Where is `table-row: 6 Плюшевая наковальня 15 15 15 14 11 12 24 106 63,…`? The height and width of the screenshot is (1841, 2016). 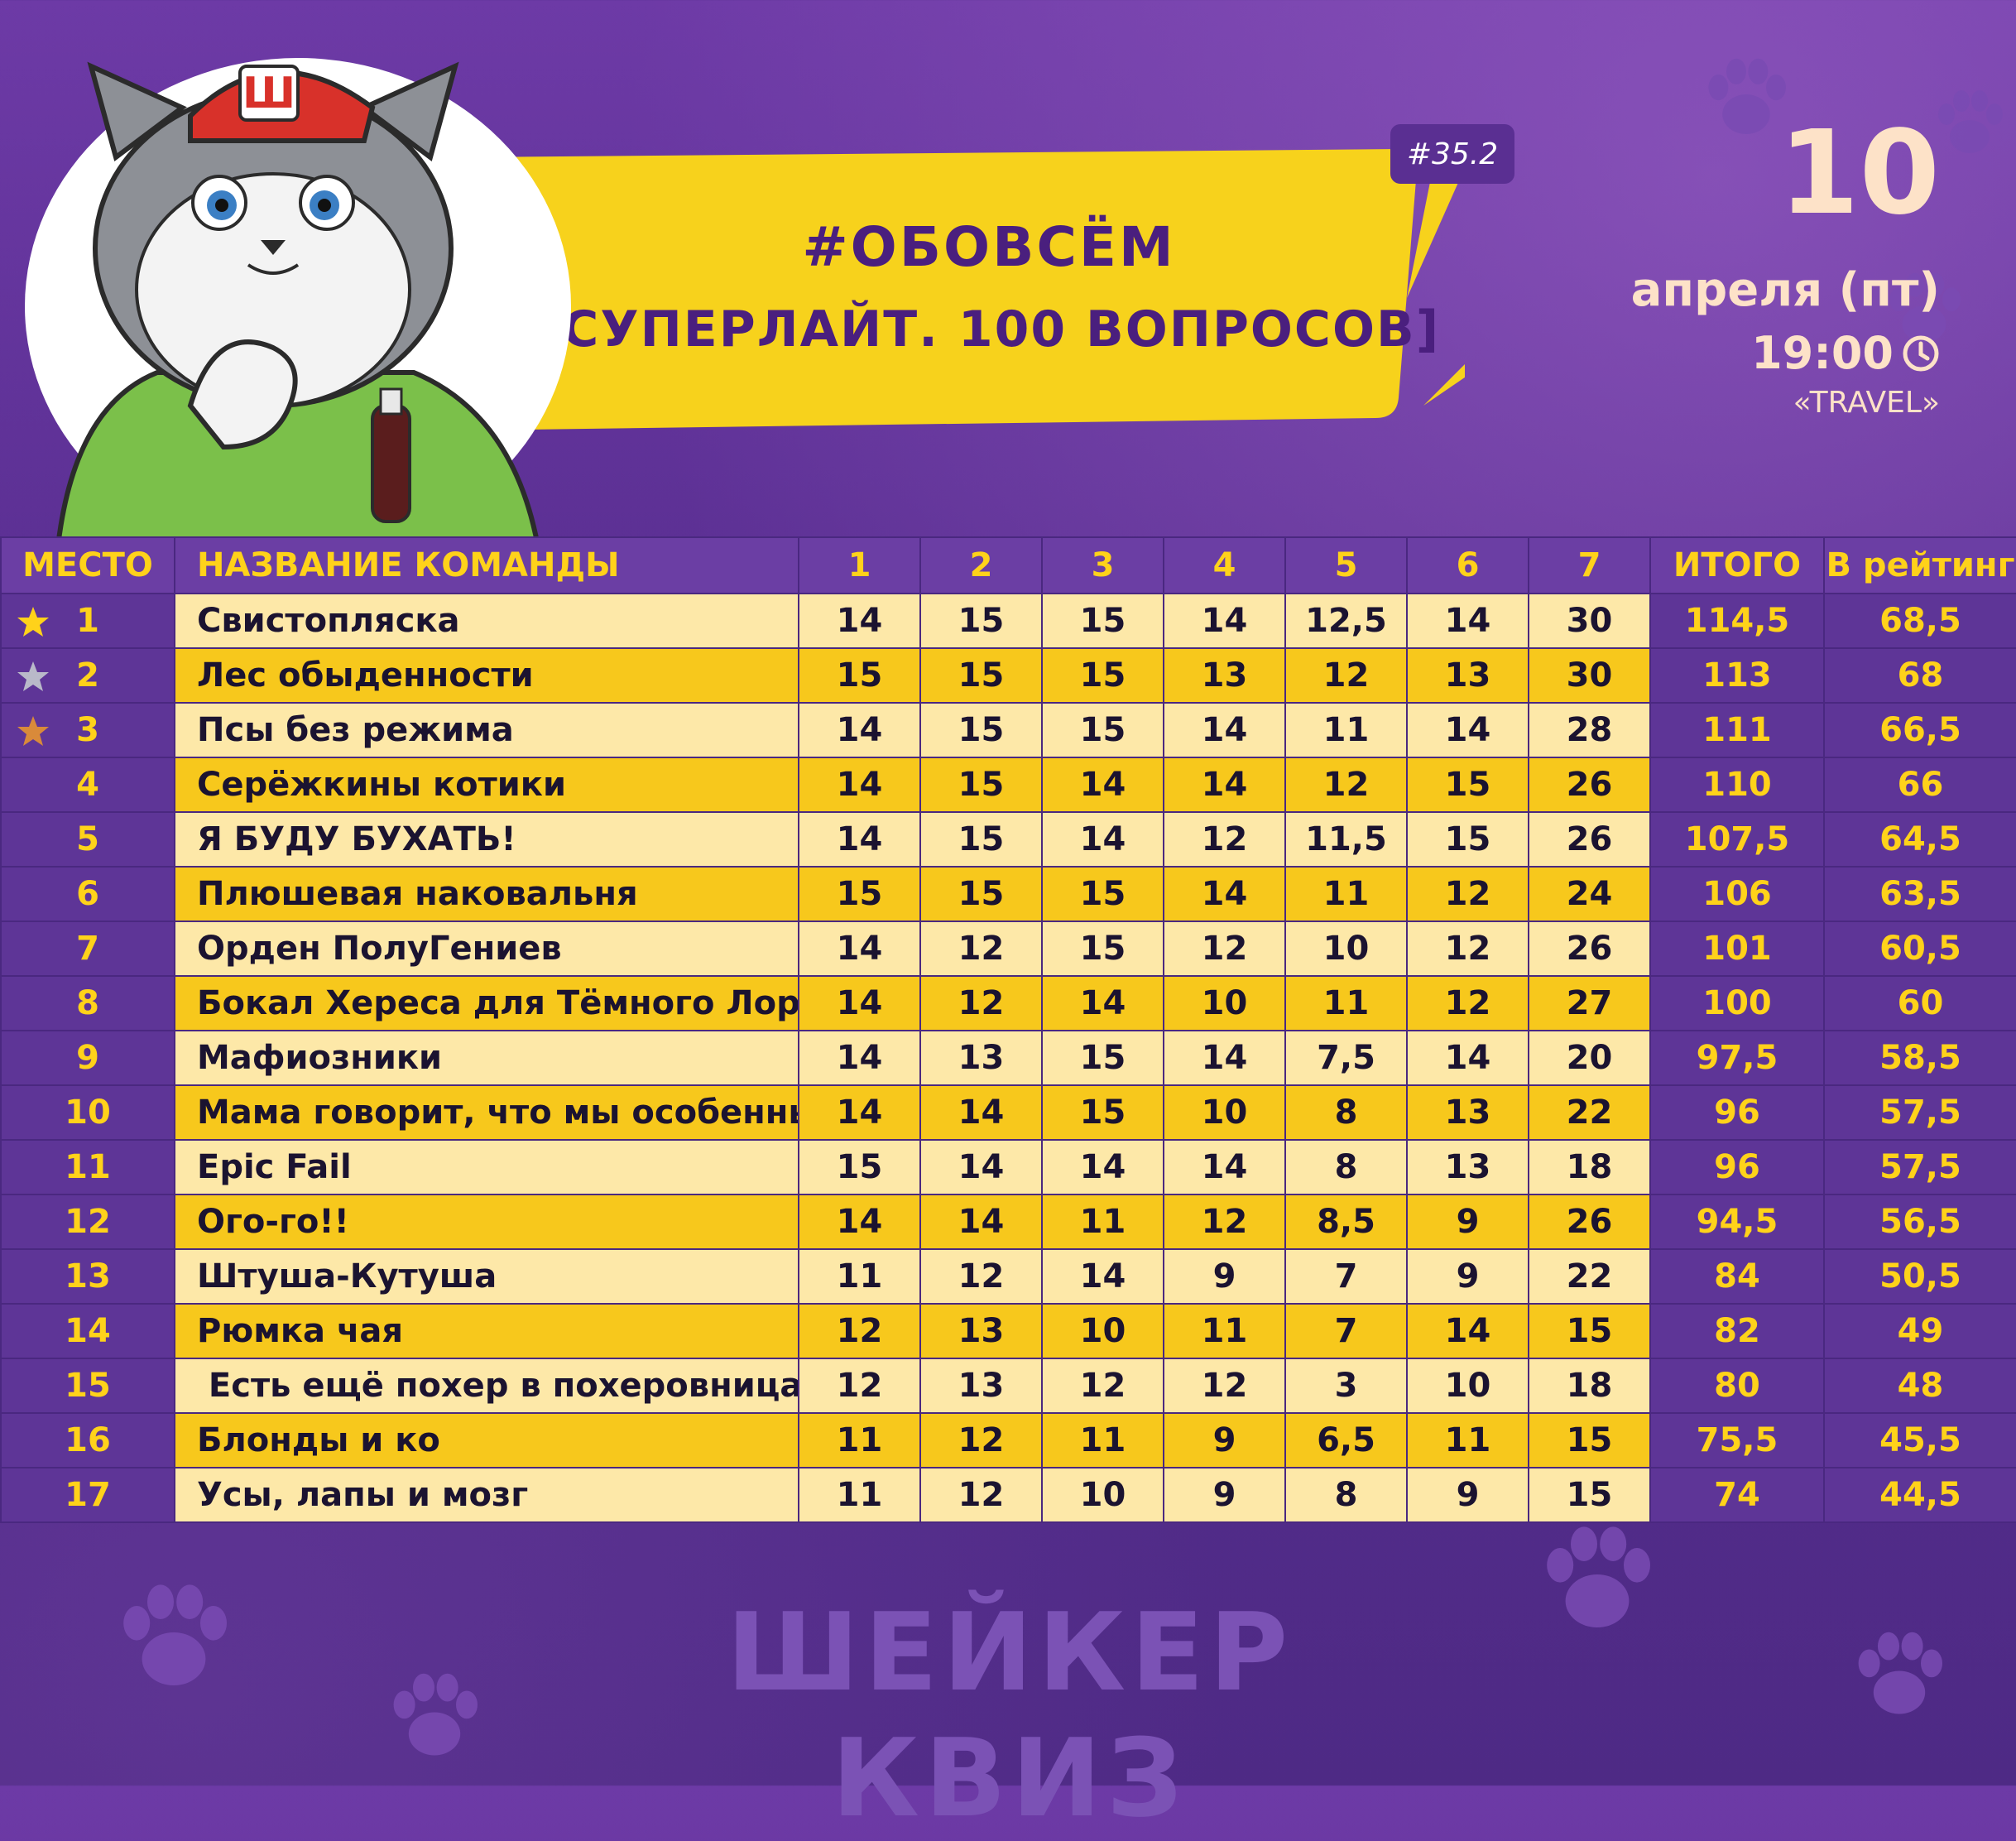
table-row: 6 Плюшевая наковальня 15 15 15 14 11 12 24 106 63,… is located at coordinates (1008, 894).